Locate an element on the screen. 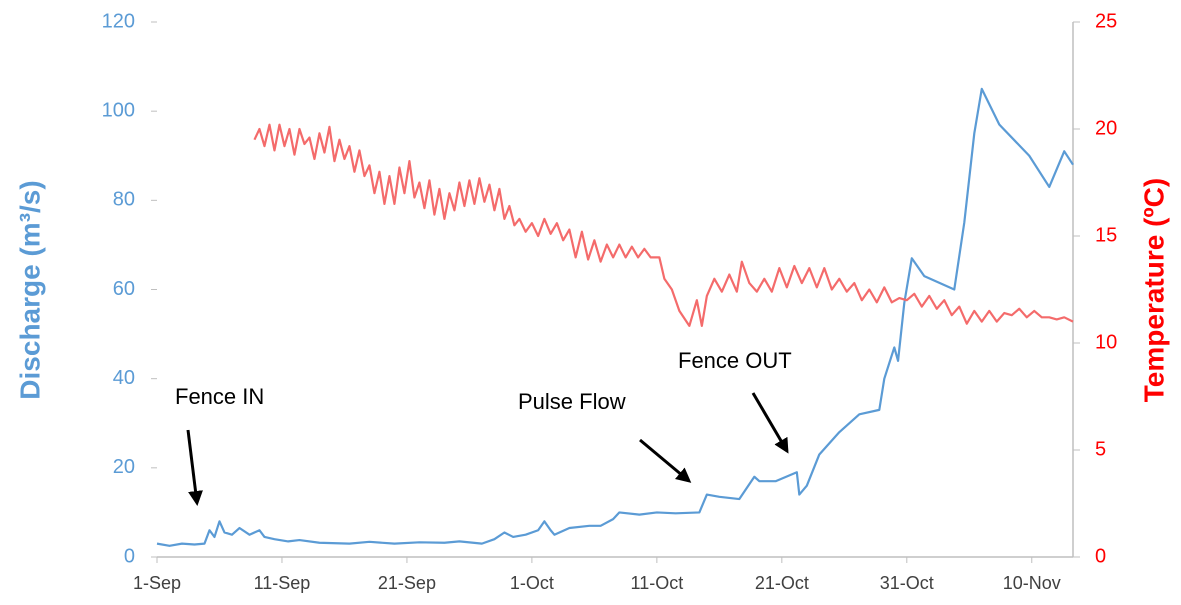 This screenshot has width=1181, height=605. annotation: Fence OUT is located at coordinates (735, 360).